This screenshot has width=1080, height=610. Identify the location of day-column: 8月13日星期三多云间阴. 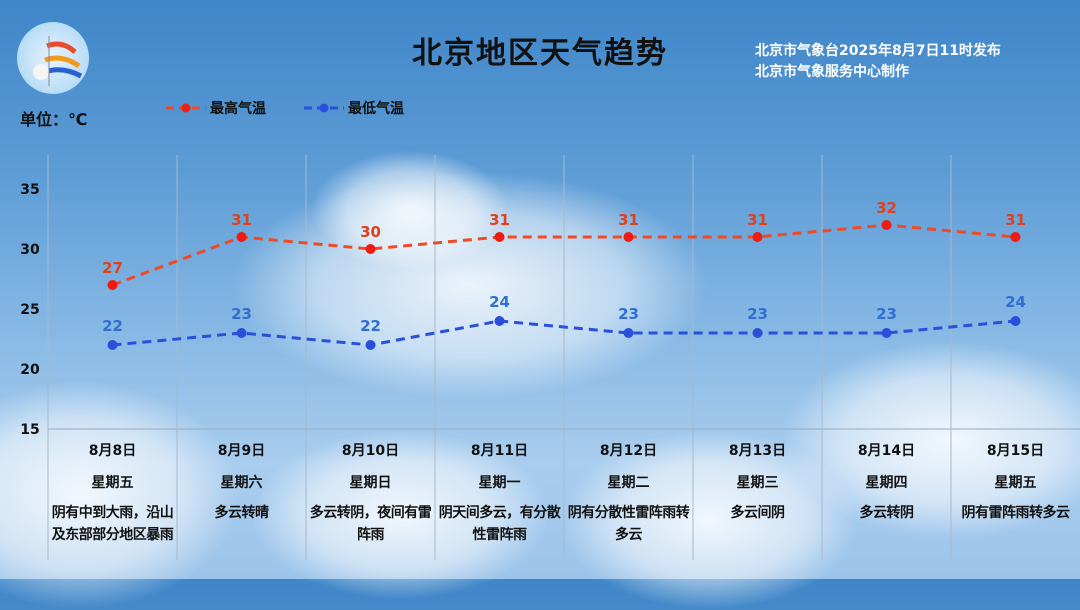
(757, 482).